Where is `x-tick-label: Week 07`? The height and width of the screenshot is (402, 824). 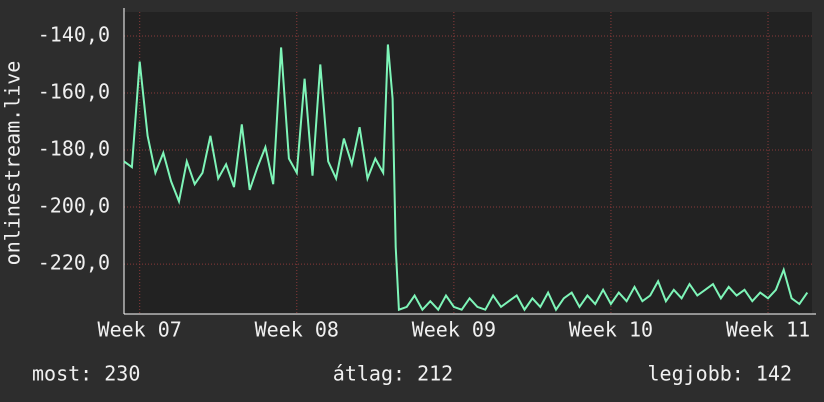 x-tick-label: Week 07 is located at coordinates (140, 330).